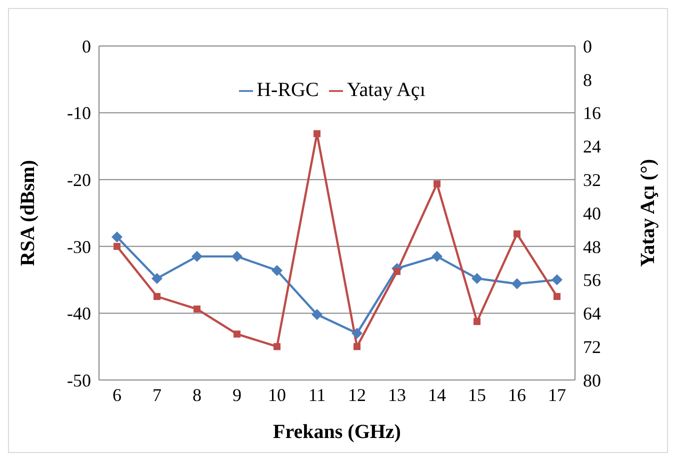 The height and width of the screenshot is (459, 674). I want to click on y2-tick-label: 80, so click(592, 380).